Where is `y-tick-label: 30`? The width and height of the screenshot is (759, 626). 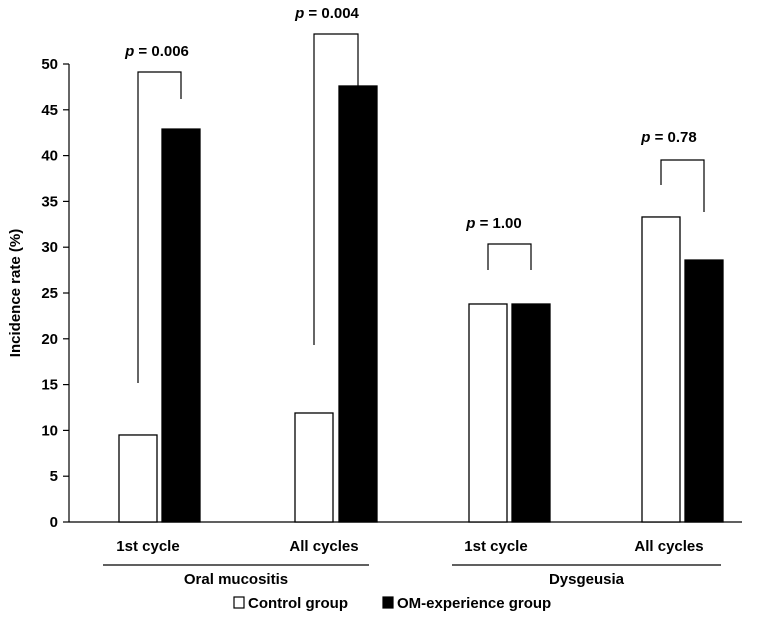 y-tick-label: 30 is located at coordinates (49, 247).